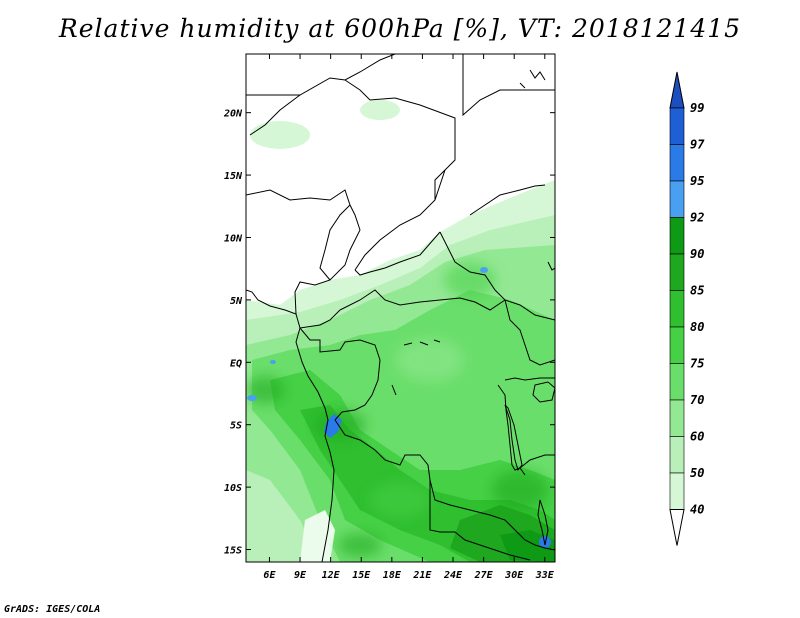  Describe the element at coordinates (697, 254) in the screenshot. I see `colorbar-label: 90` at that location.